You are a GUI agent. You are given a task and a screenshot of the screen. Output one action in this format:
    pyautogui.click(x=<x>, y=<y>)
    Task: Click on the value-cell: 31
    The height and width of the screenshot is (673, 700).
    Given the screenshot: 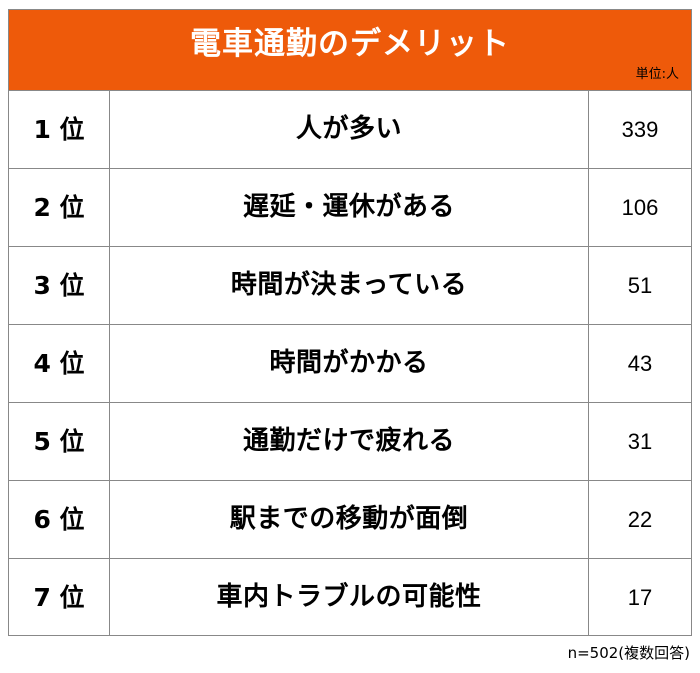 What is the action you would take?
    pyautogui.click(x=640, y=441)
    